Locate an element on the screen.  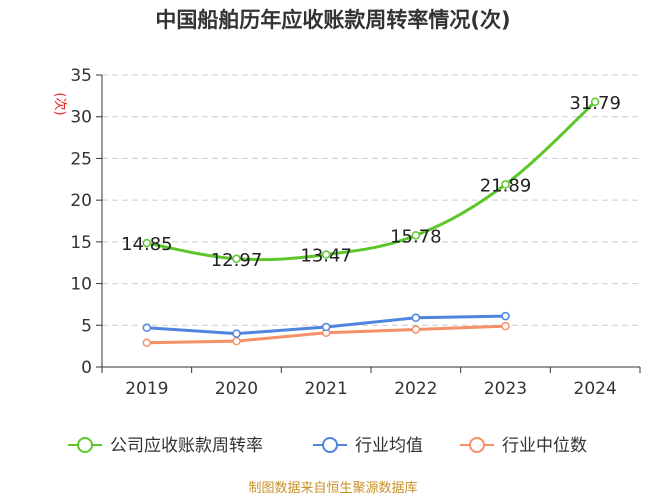
x-tick-label: 2021 is located at coordinates (326, 389).